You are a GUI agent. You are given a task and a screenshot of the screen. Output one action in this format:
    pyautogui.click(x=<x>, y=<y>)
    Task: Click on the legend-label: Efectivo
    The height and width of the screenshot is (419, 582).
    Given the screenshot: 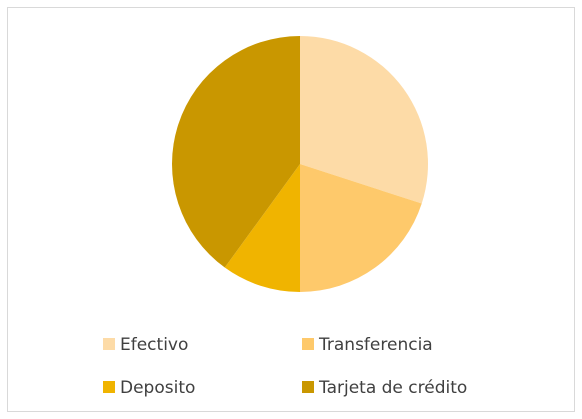 What is the action you would take?
    pyautogui.click(x=154, y=345)
    